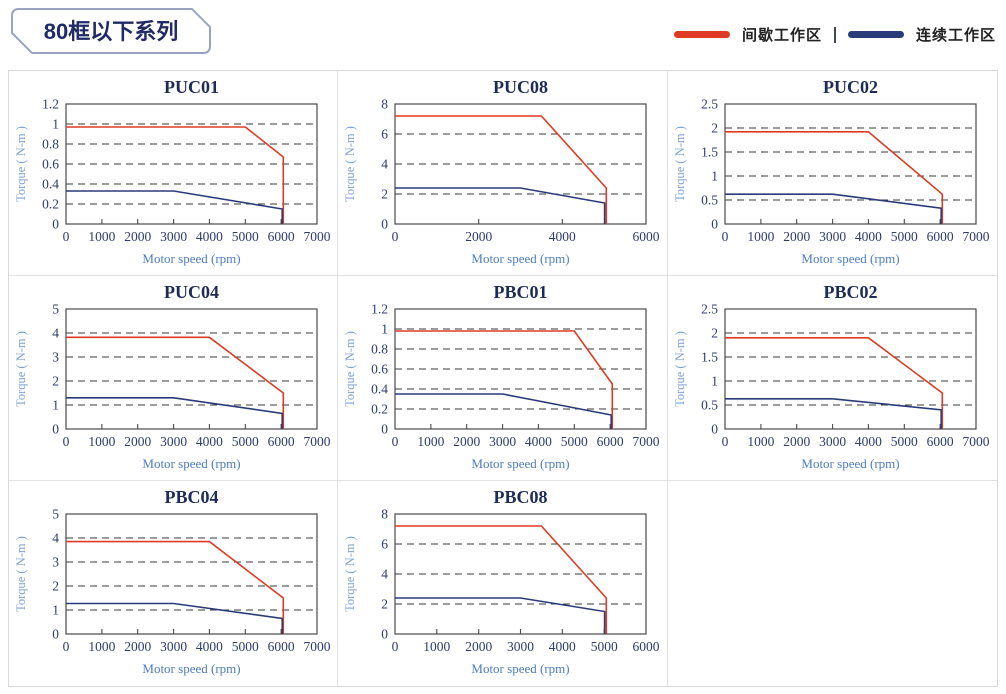 This screenshot has width=1006, height=694. Describe the element at coordinates (834, 34) in the screenshot. I see `chart-legend: 间歇工作区 连续工作区` at that location.